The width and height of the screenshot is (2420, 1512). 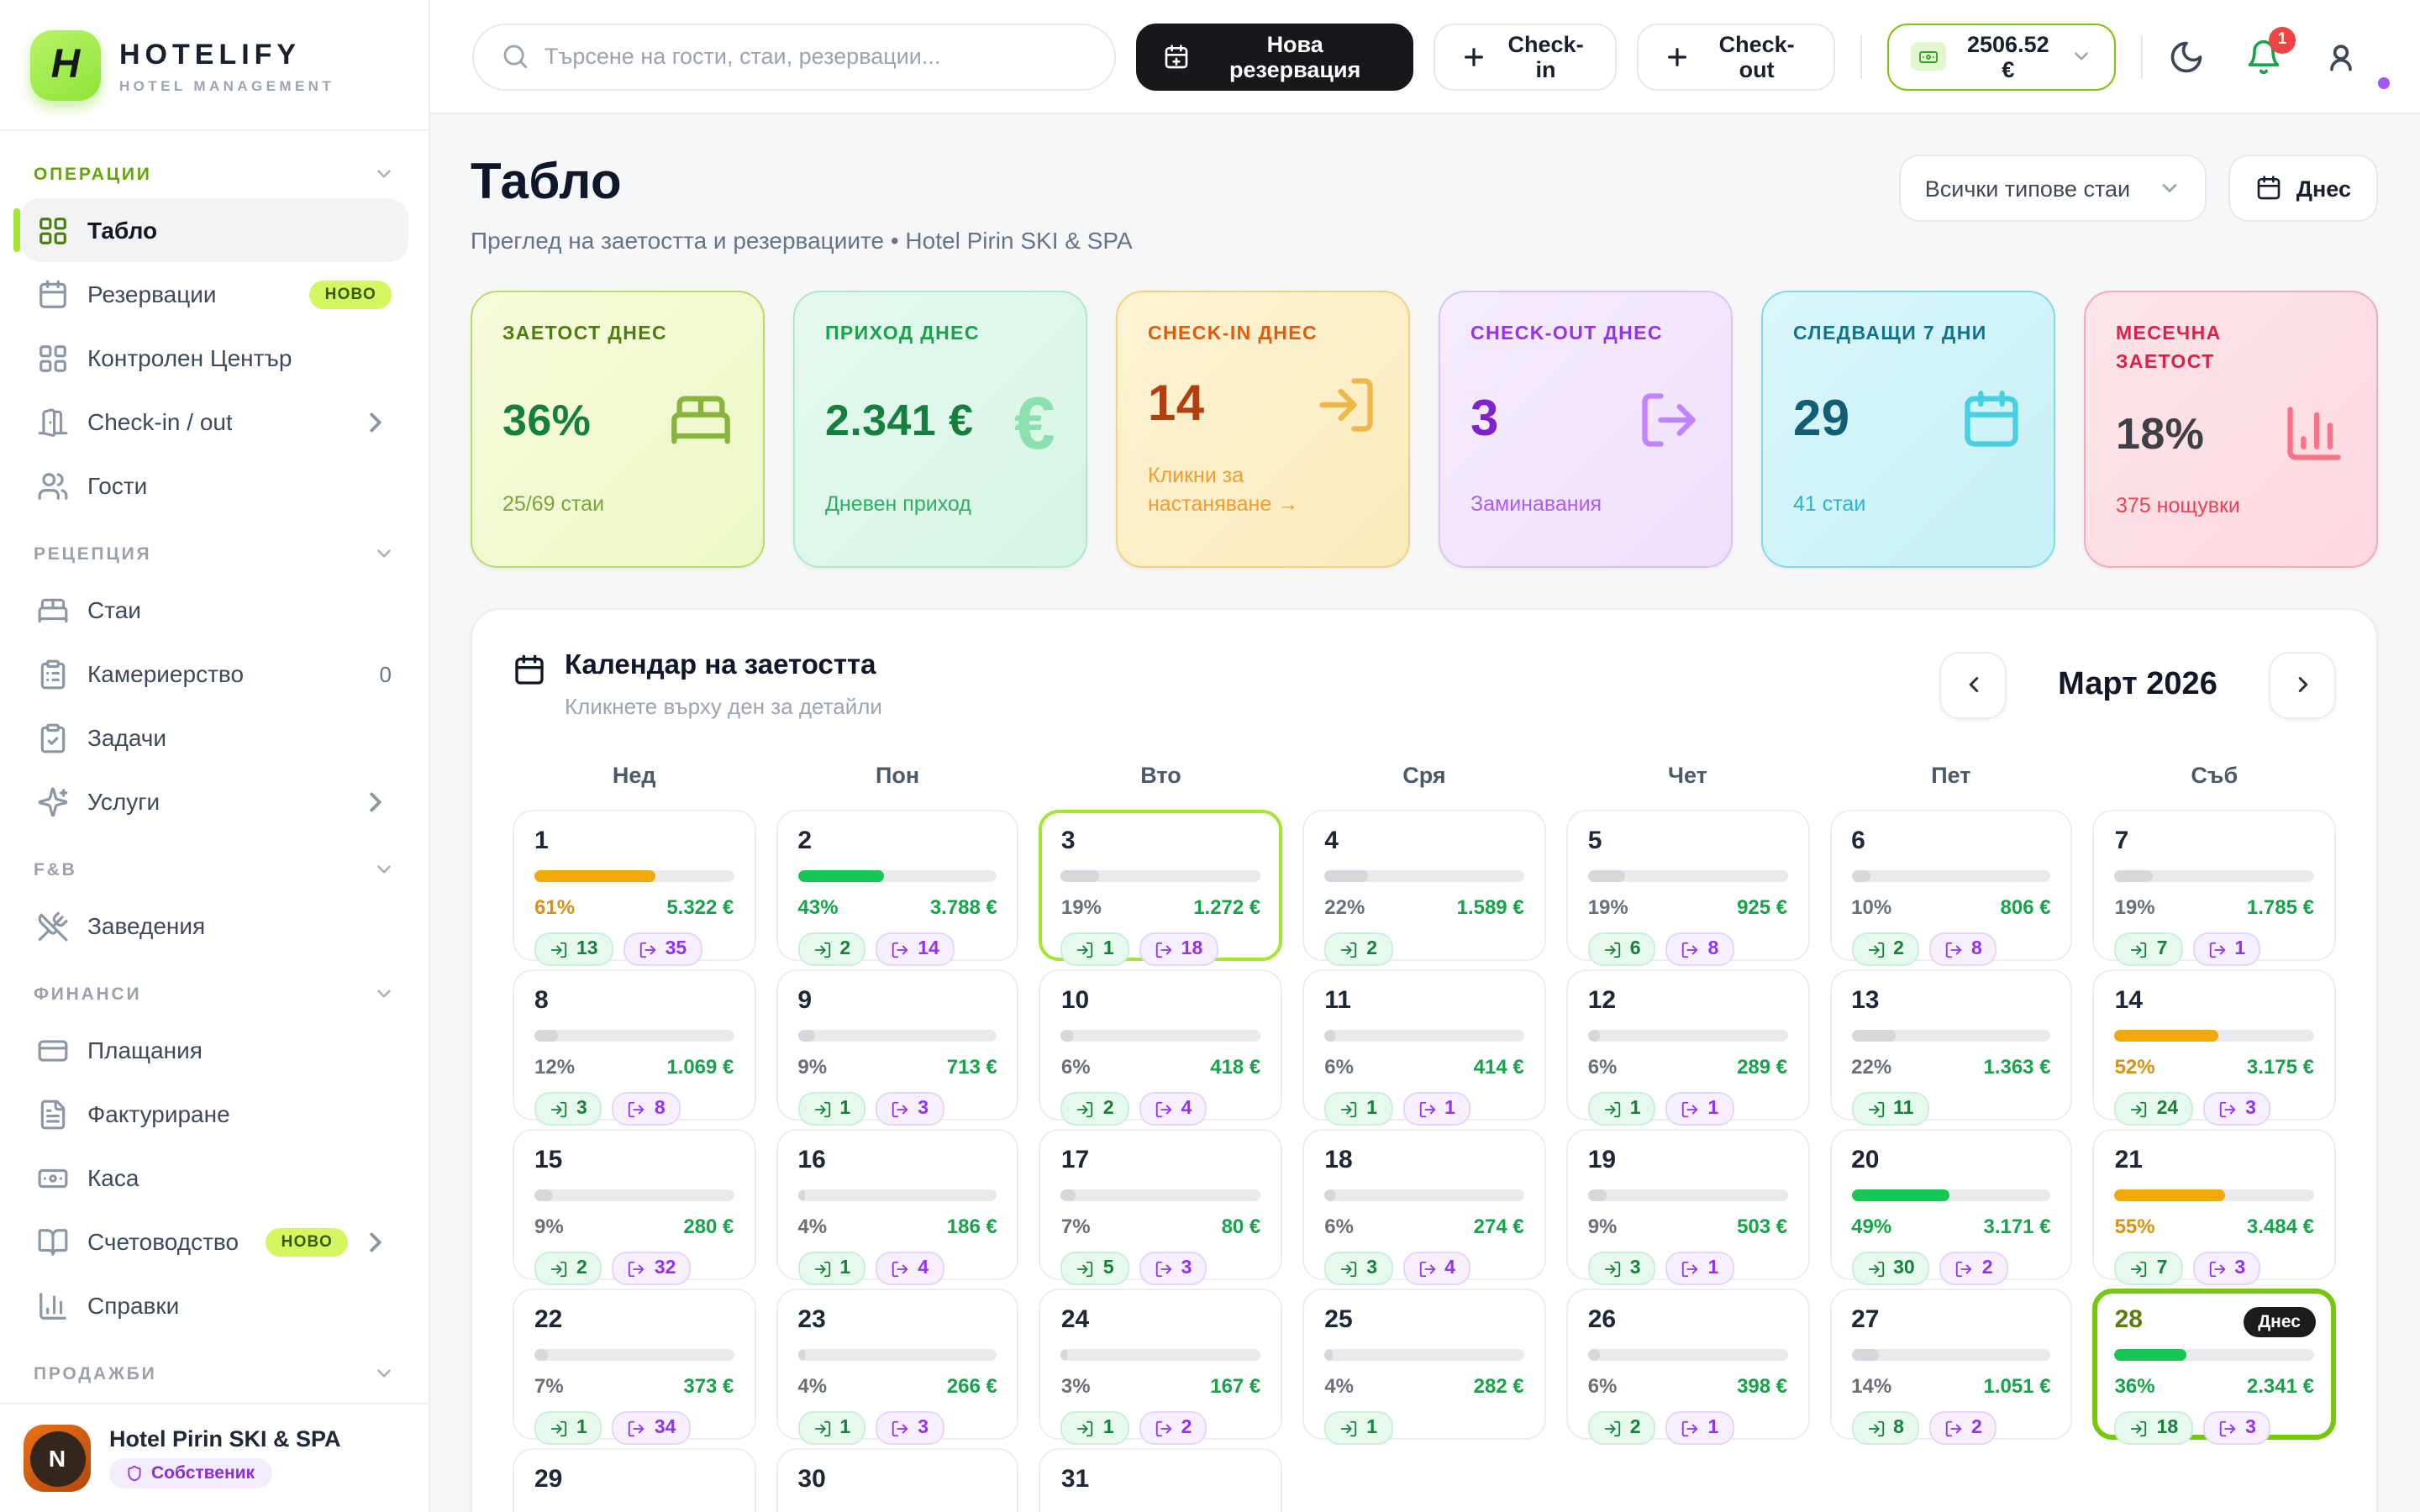 What do you see at coordinates (2214, 888) in the screenshot?
I see `calendar-day-7: 7 19% 1.785 €7 1` at bounding box center [2214, 888].